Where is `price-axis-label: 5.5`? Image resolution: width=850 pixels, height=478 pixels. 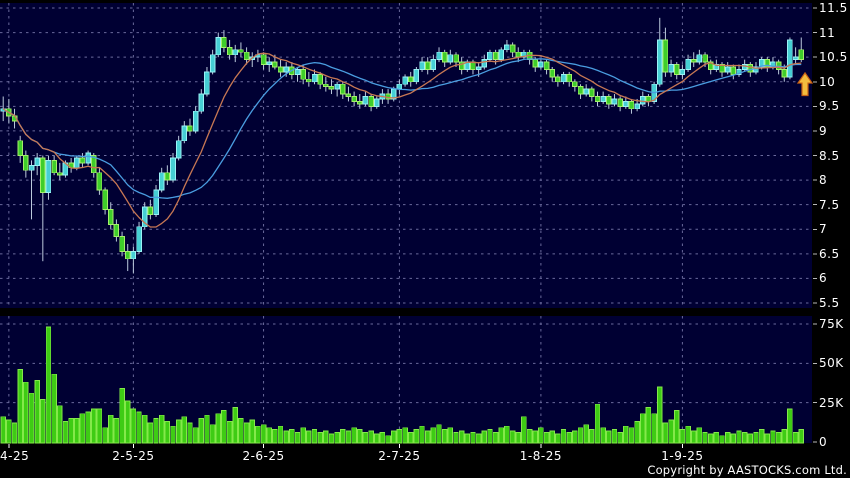 price-axis-label: 5.5 is located at coordinates (829, 303).